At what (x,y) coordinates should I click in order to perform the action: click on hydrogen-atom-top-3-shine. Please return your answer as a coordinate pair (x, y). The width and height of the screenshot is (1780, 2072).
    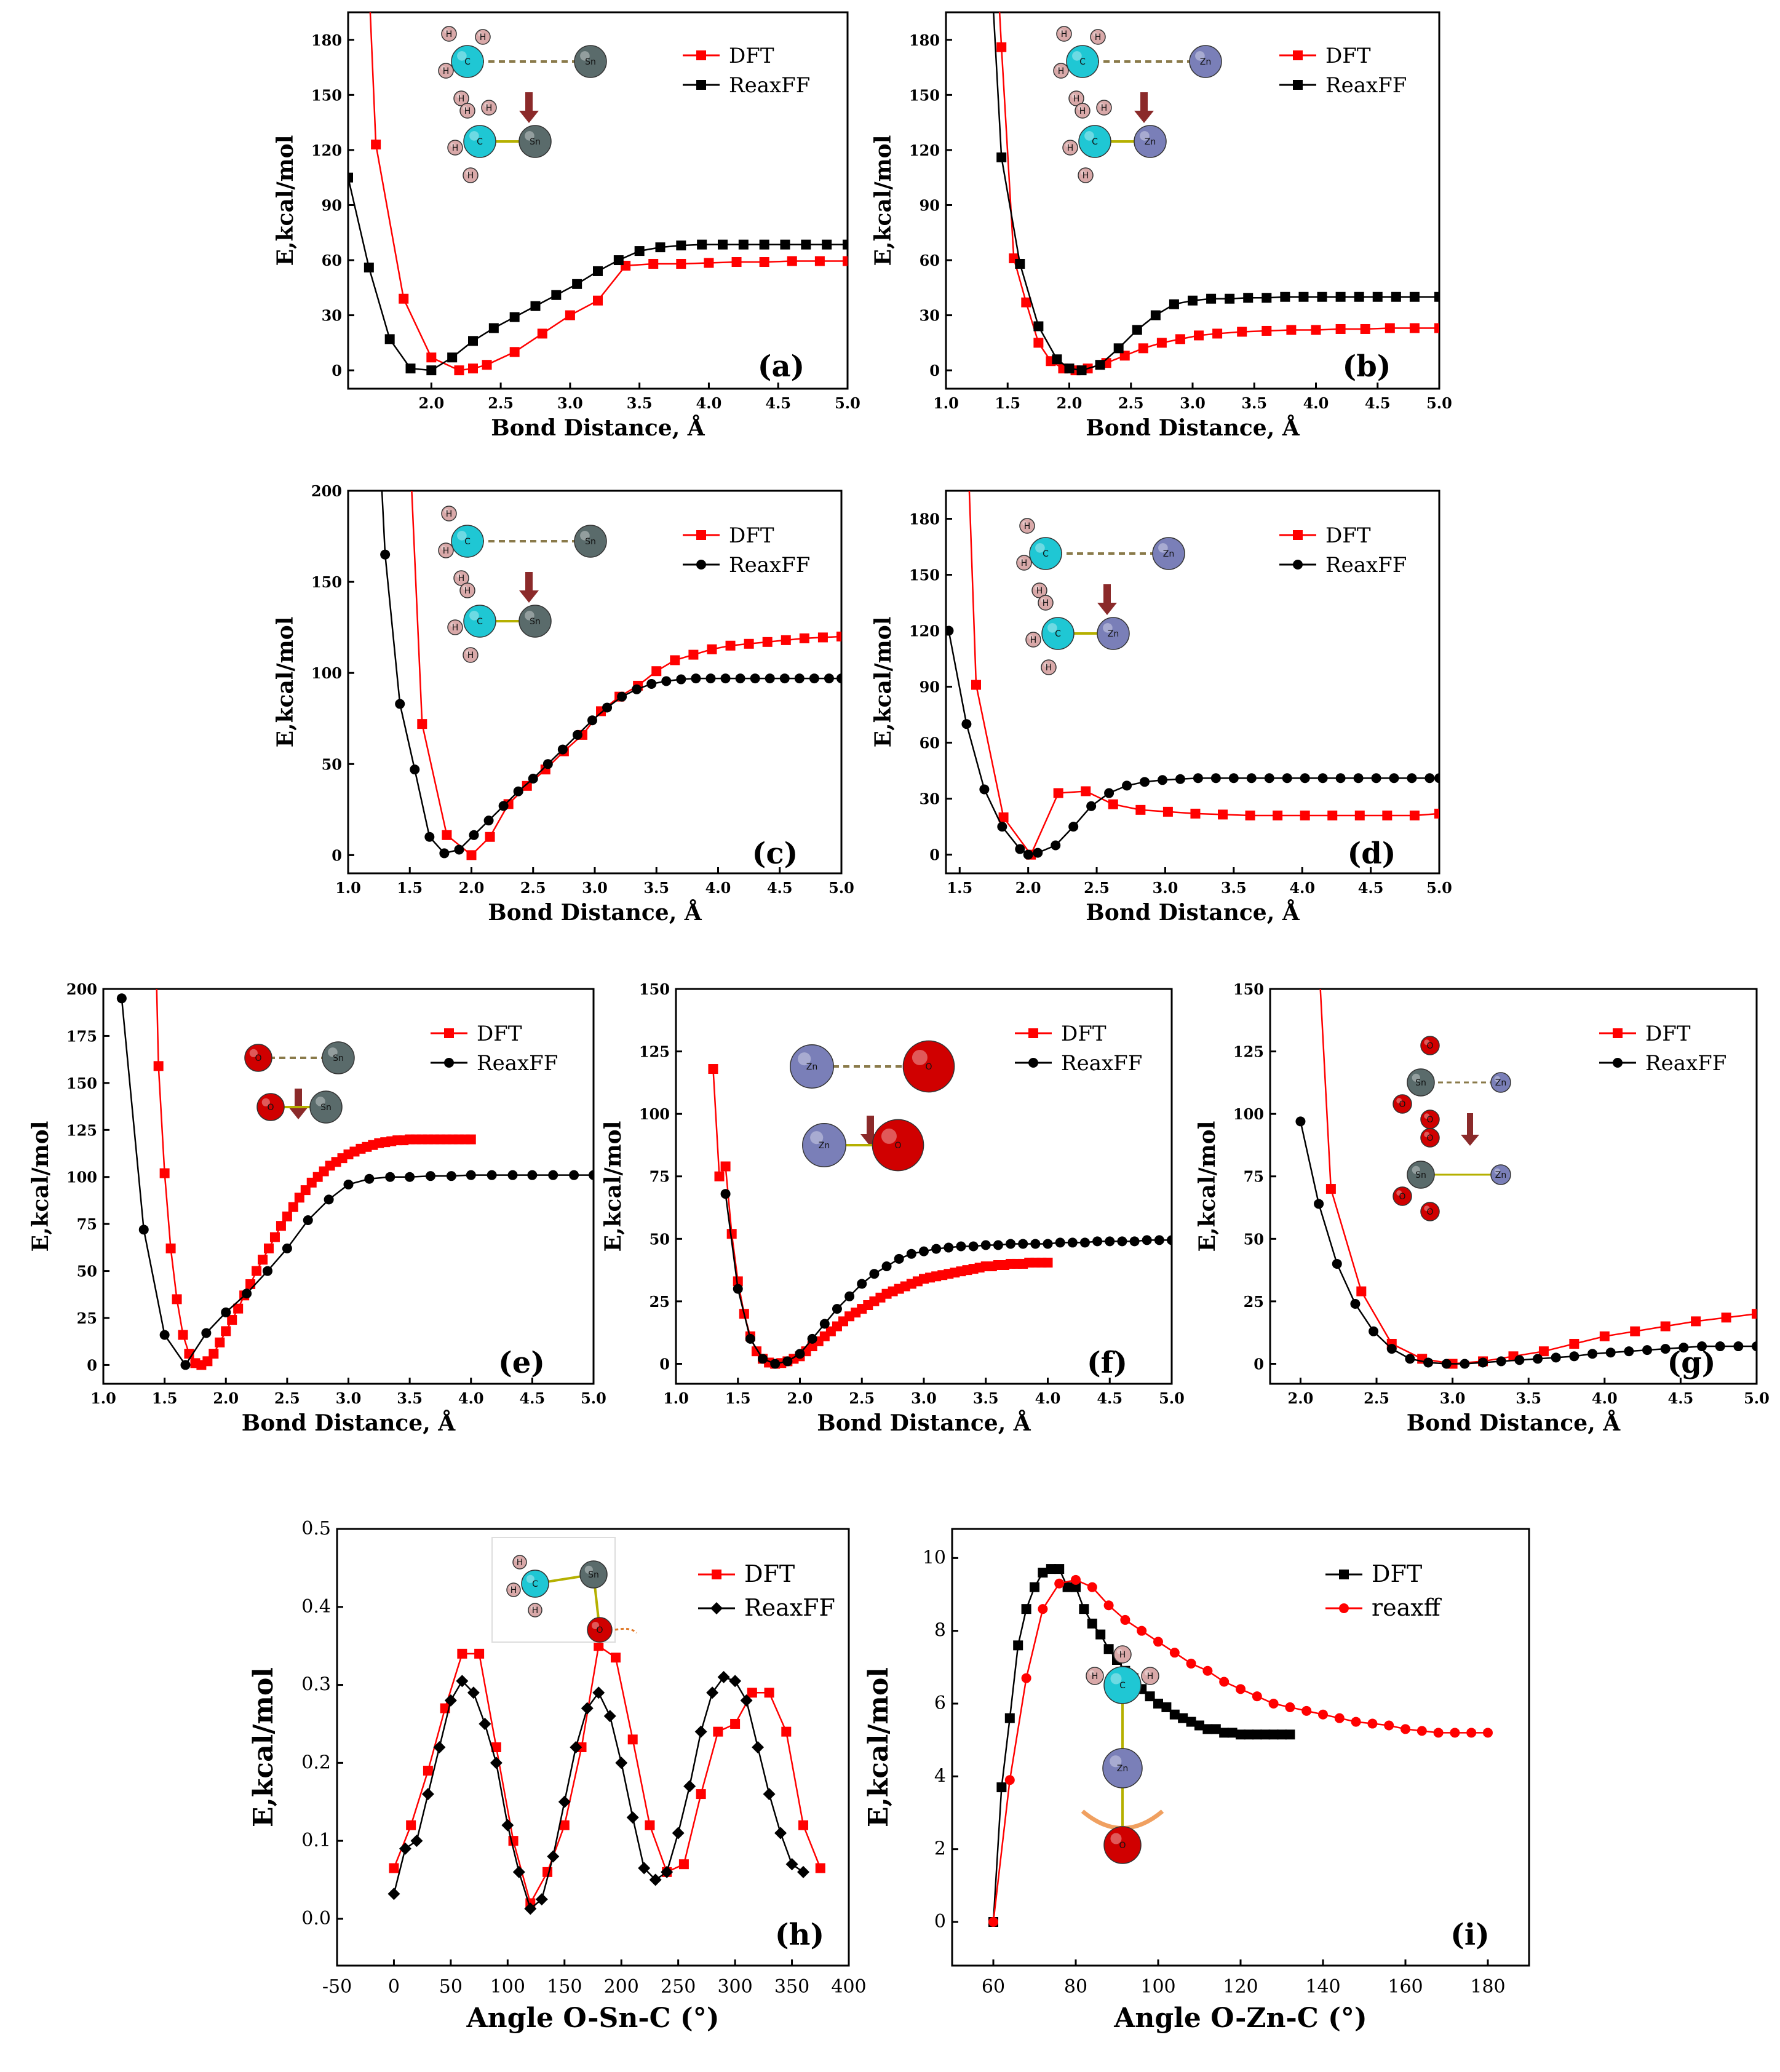
    Looking at the image, I should click on (480, 34).